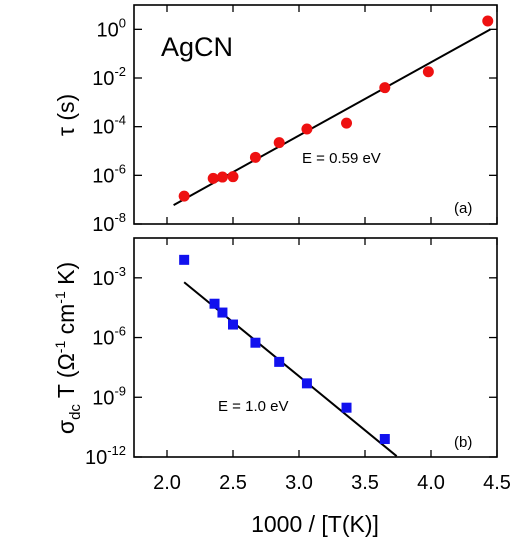 The width and height of the screenshot is (511, 548). What do you see at coordinates (60, 297) in the screenshot?
I see `panel-b-y-label-part-4: -1` at bounding box center [60, 297].